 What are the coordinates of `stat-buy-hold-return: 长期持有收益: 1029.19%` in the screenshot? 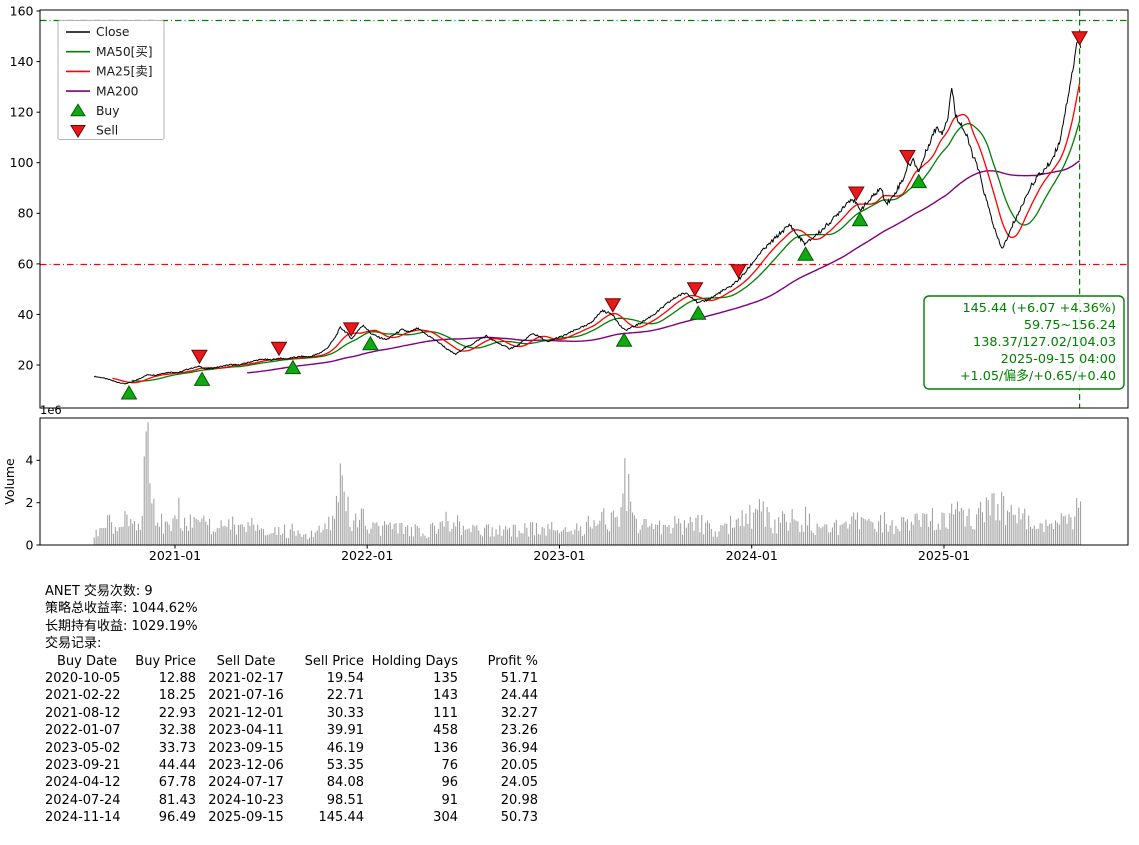 It's located at (121, 626).